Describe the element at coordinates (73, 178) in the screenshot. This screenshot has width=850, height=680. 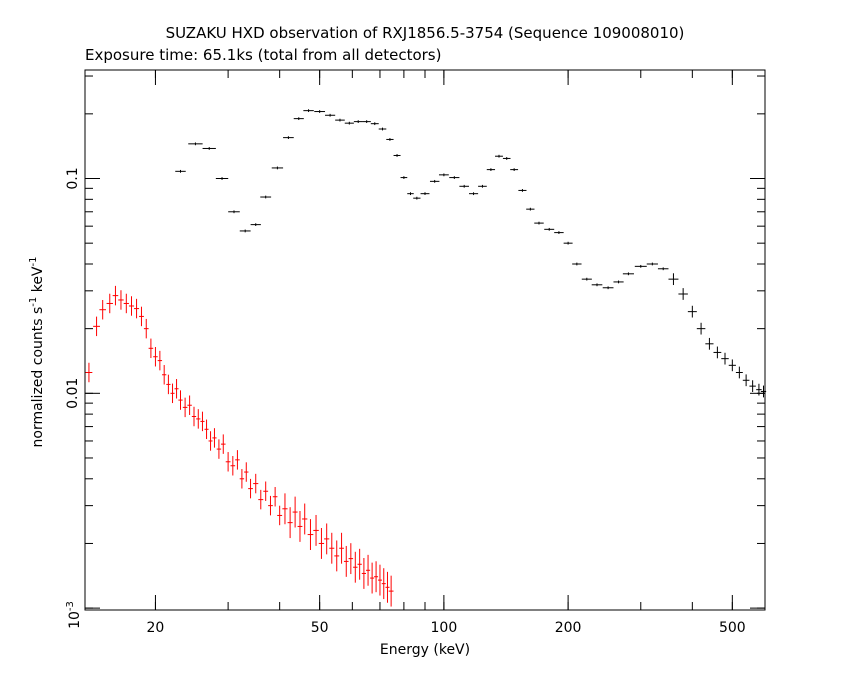
I see `y-tick-label: 0.1` at that location.